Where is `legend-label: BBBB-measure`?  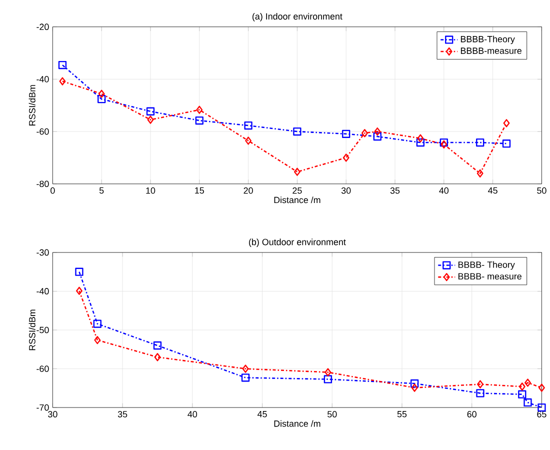 legend-label: BBBB-measure is located at coordinates (491, 51).